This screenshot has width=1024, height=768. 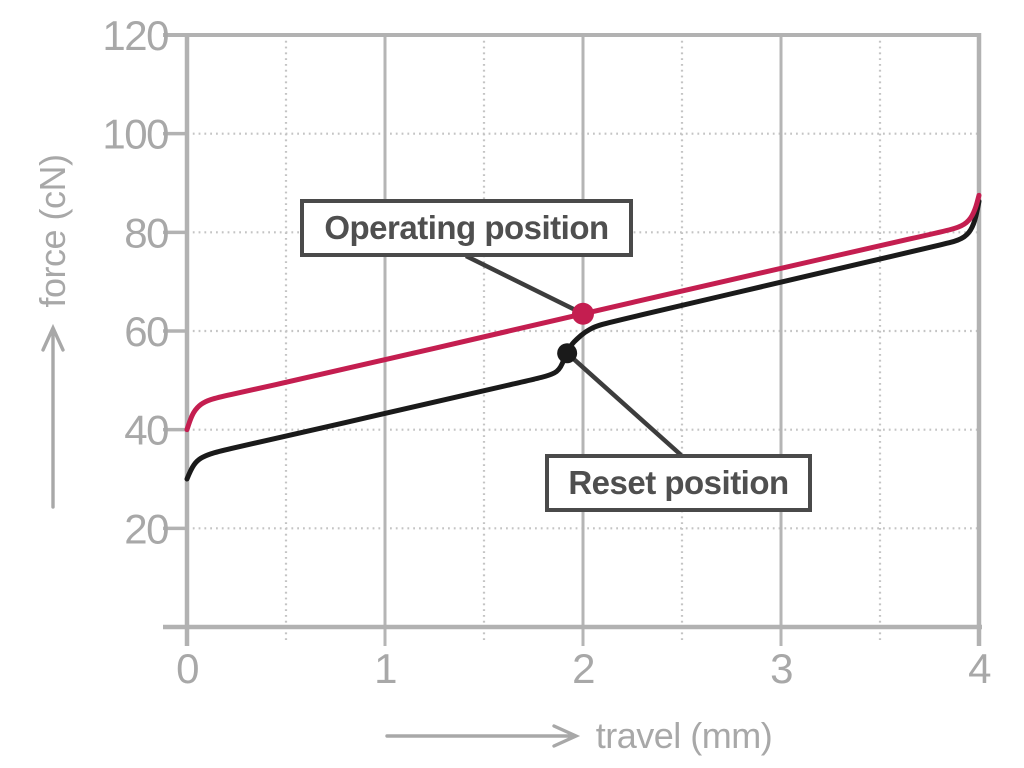 What do you see at coordinates (146, 430) in the screenshot?
I see `y-tick-label-40: 40` at bounding box center [146, 430].